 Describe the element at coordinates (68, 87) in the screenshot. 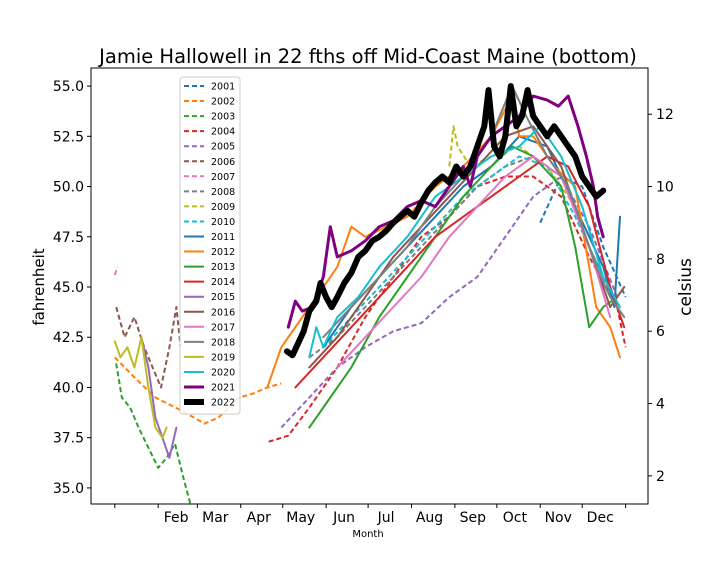

I see `y-tick-label: 55.0` at that location.